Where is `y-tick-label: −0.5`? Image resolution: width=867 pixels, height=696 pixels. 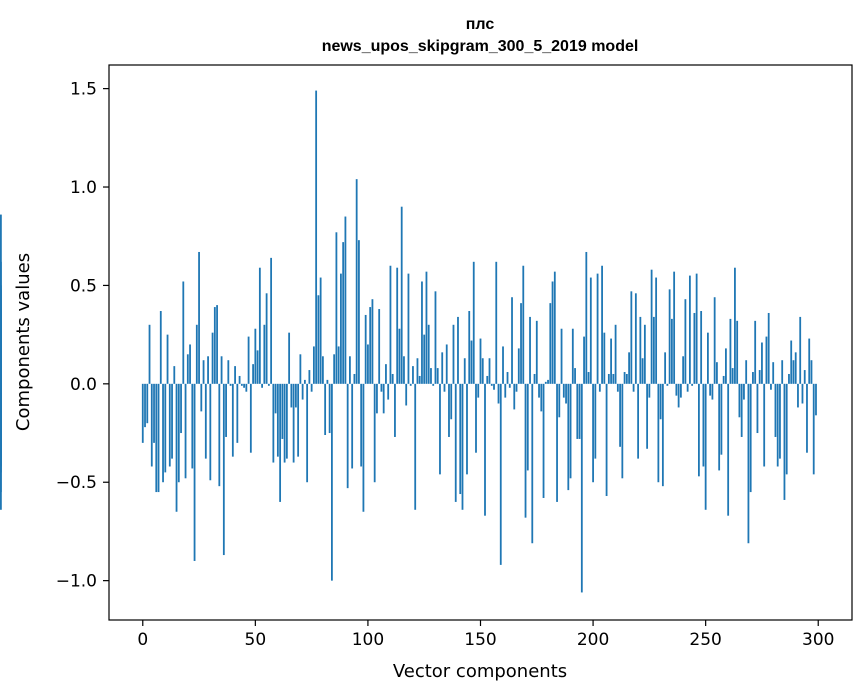 y-tick-label: −0.5 is located at coordinates (76, 483).